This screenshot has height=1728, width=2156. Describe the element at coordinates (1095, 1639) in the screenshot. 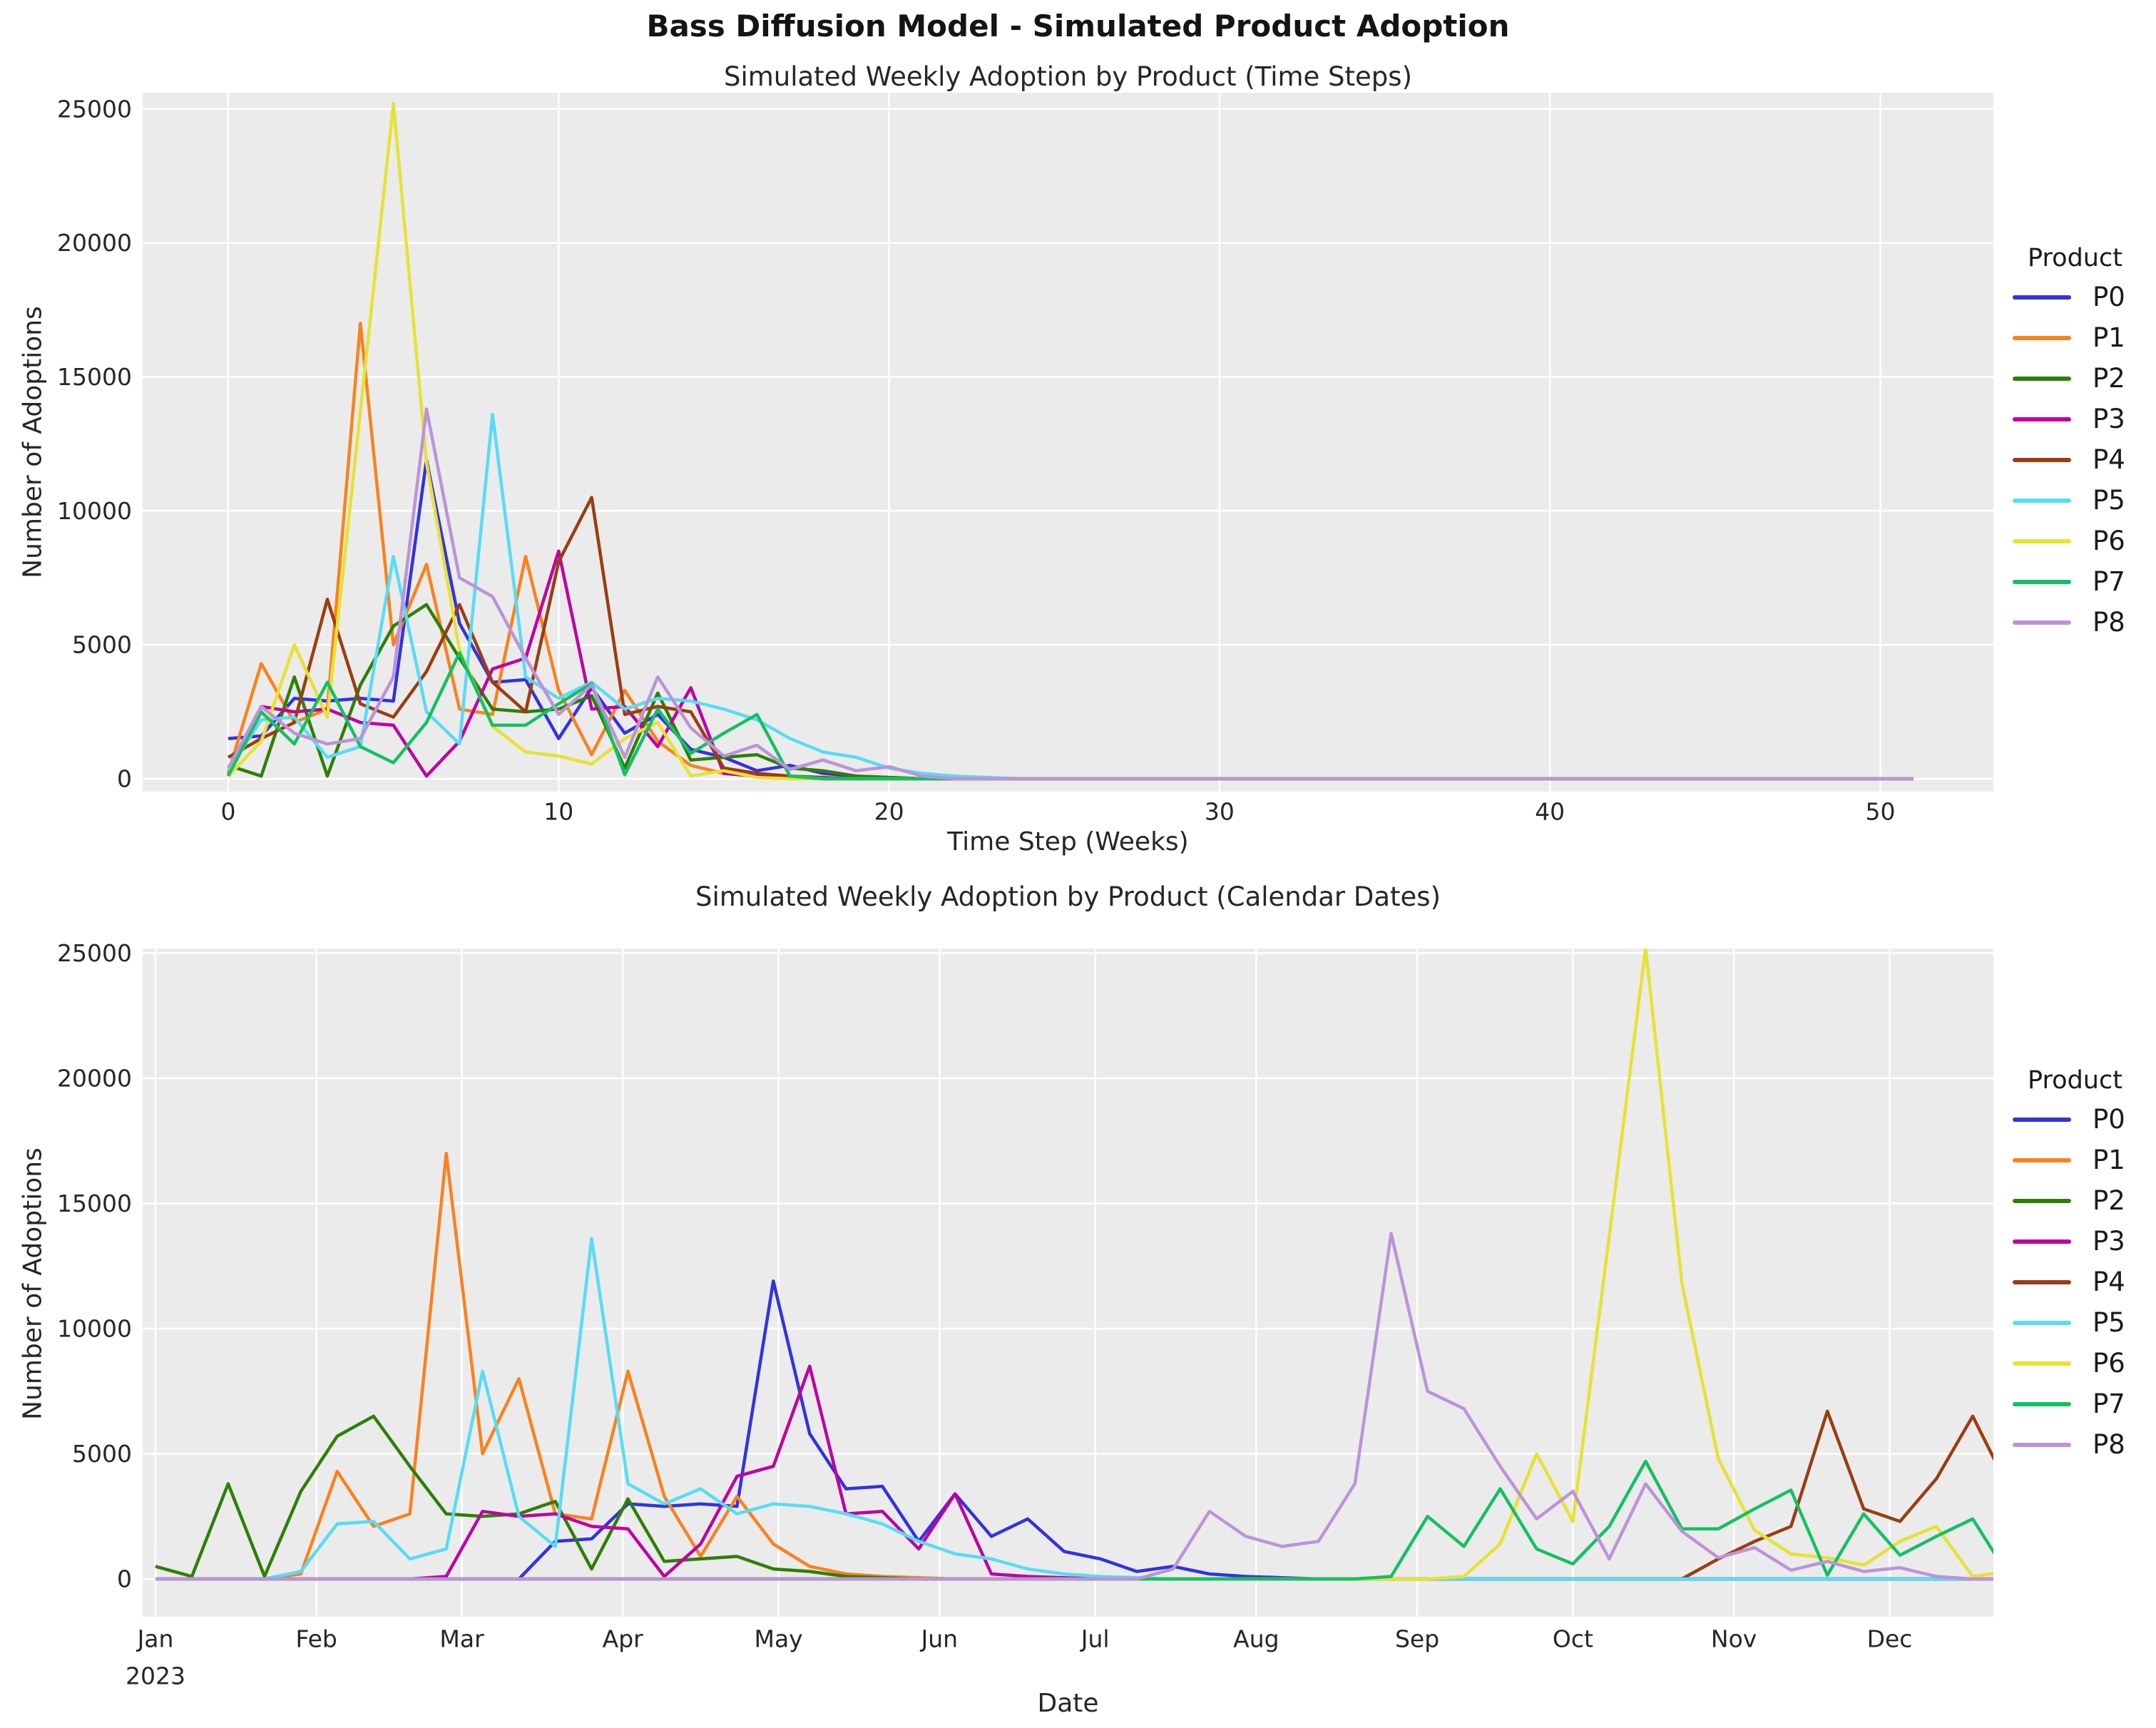

I see `svg-text: Jul` at that location.